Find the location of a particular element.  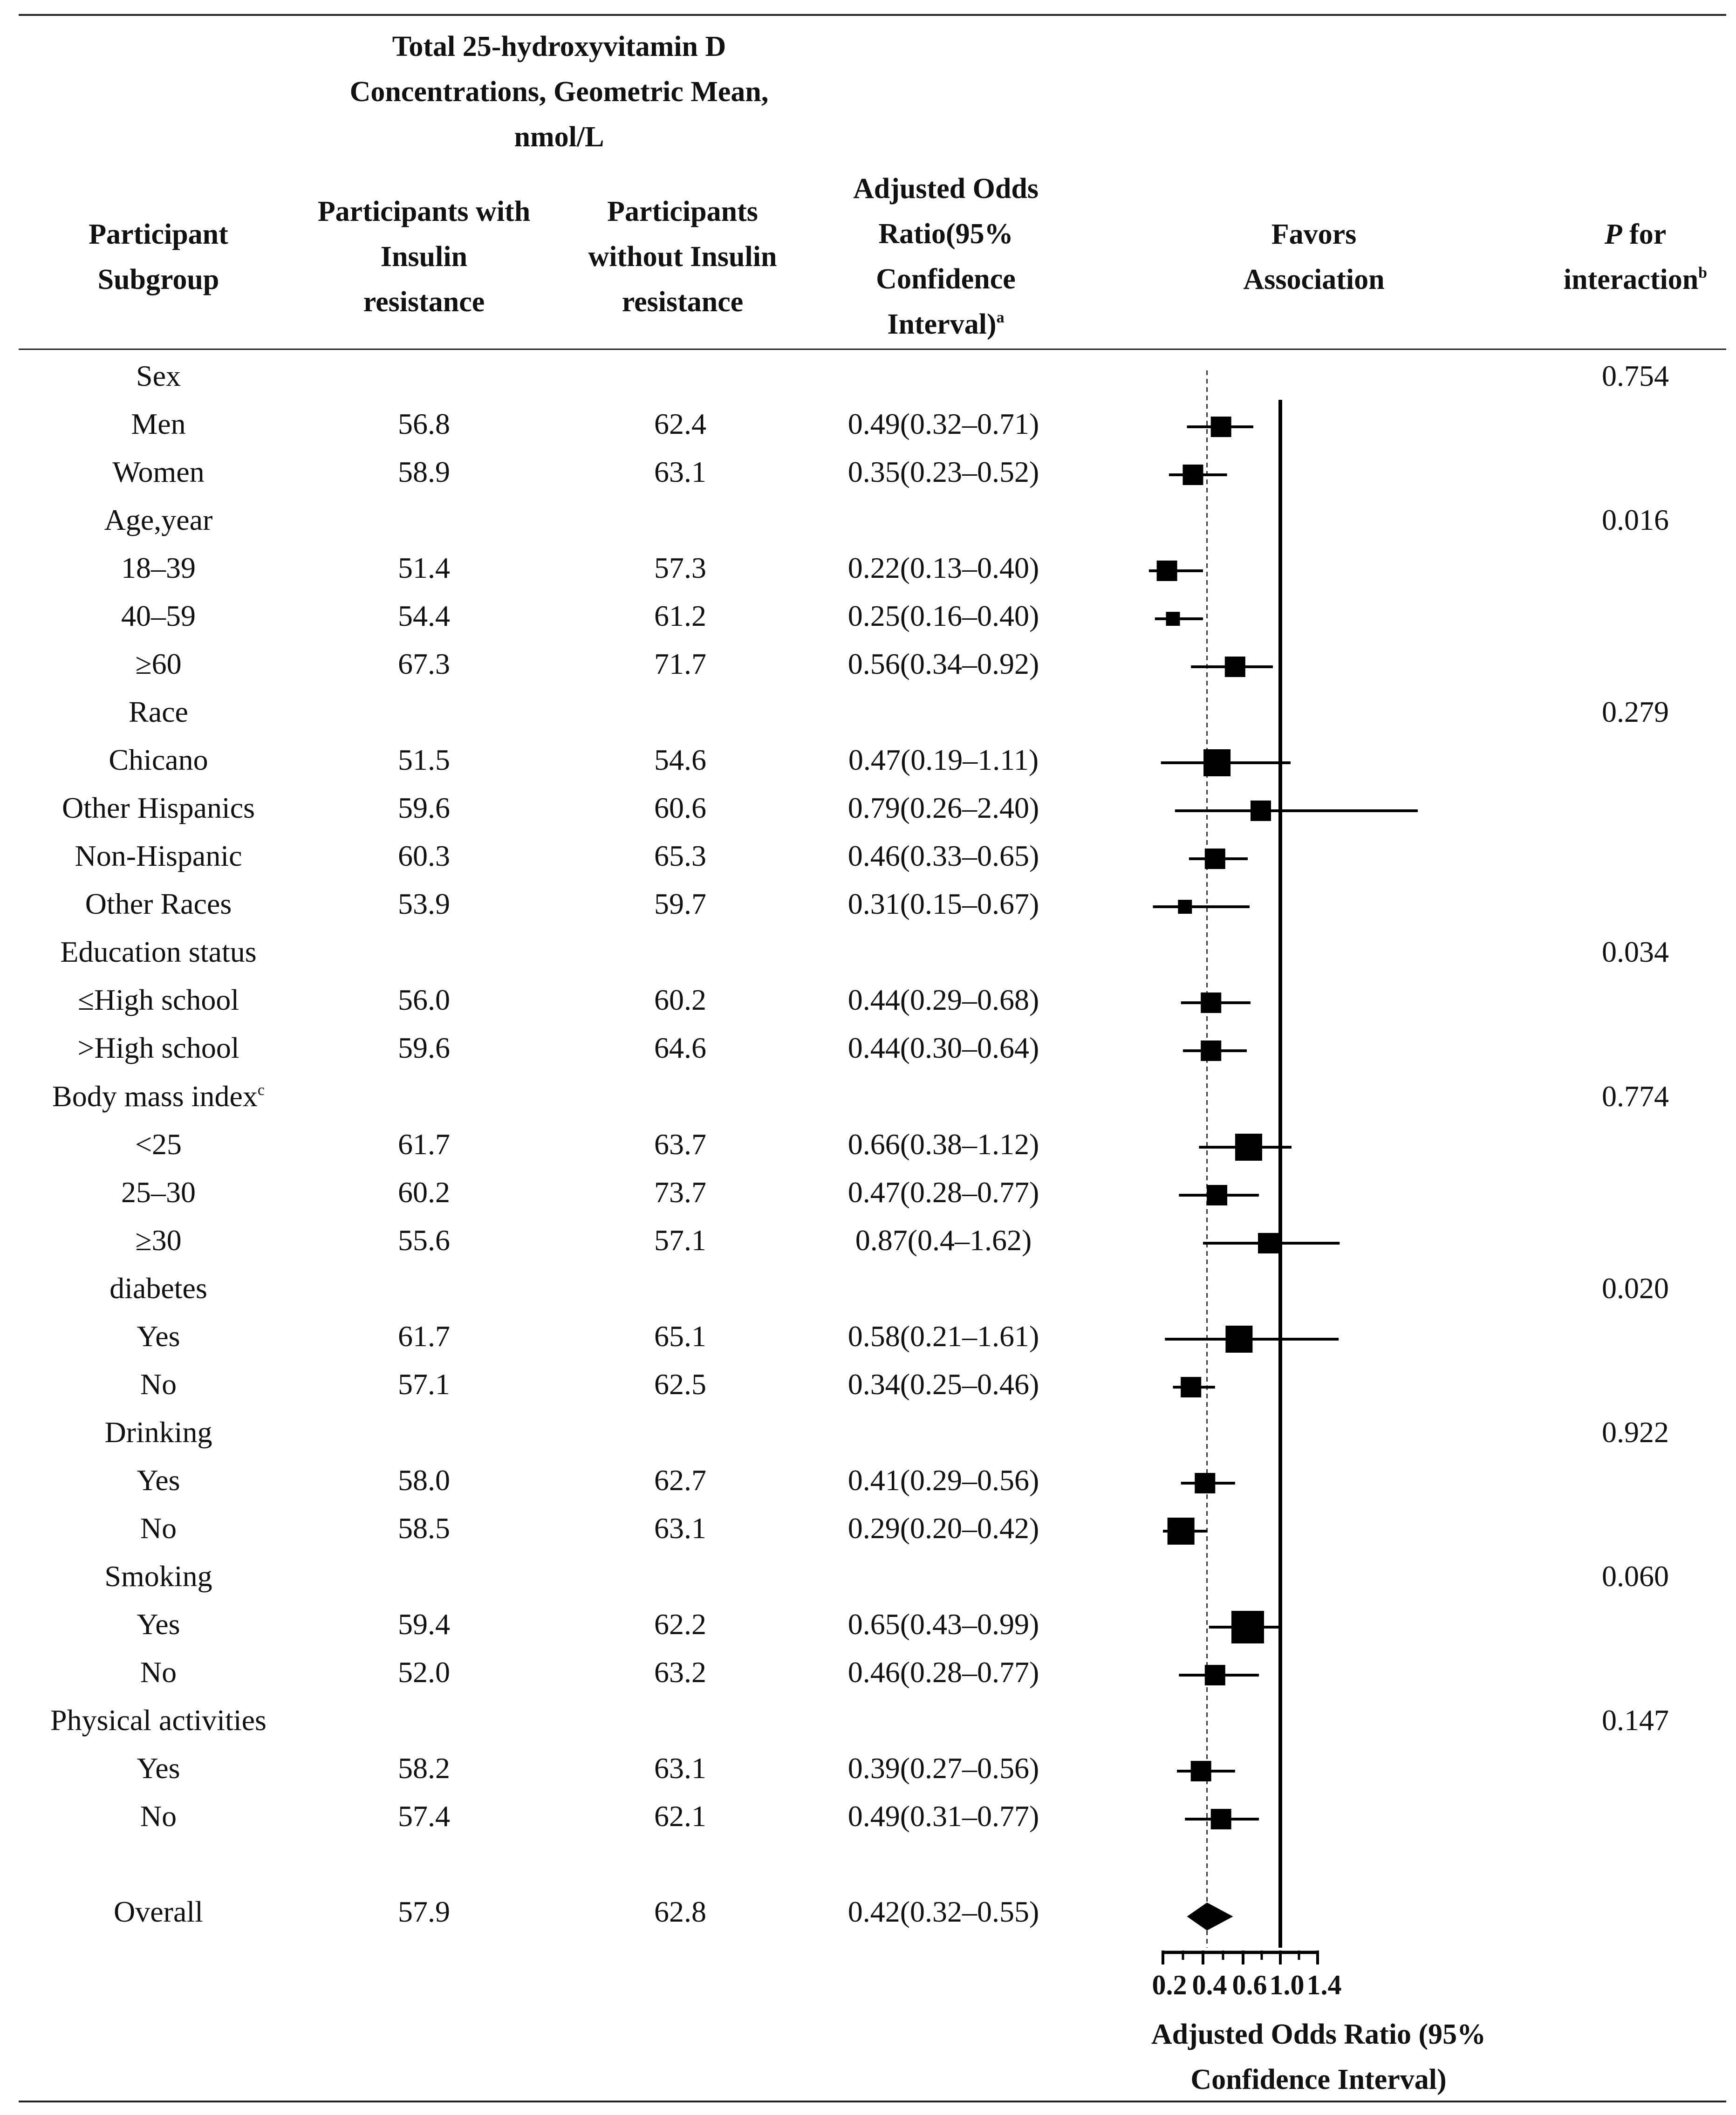

row-without-ir-value: 59.7 is located at coordinates (680, 903).